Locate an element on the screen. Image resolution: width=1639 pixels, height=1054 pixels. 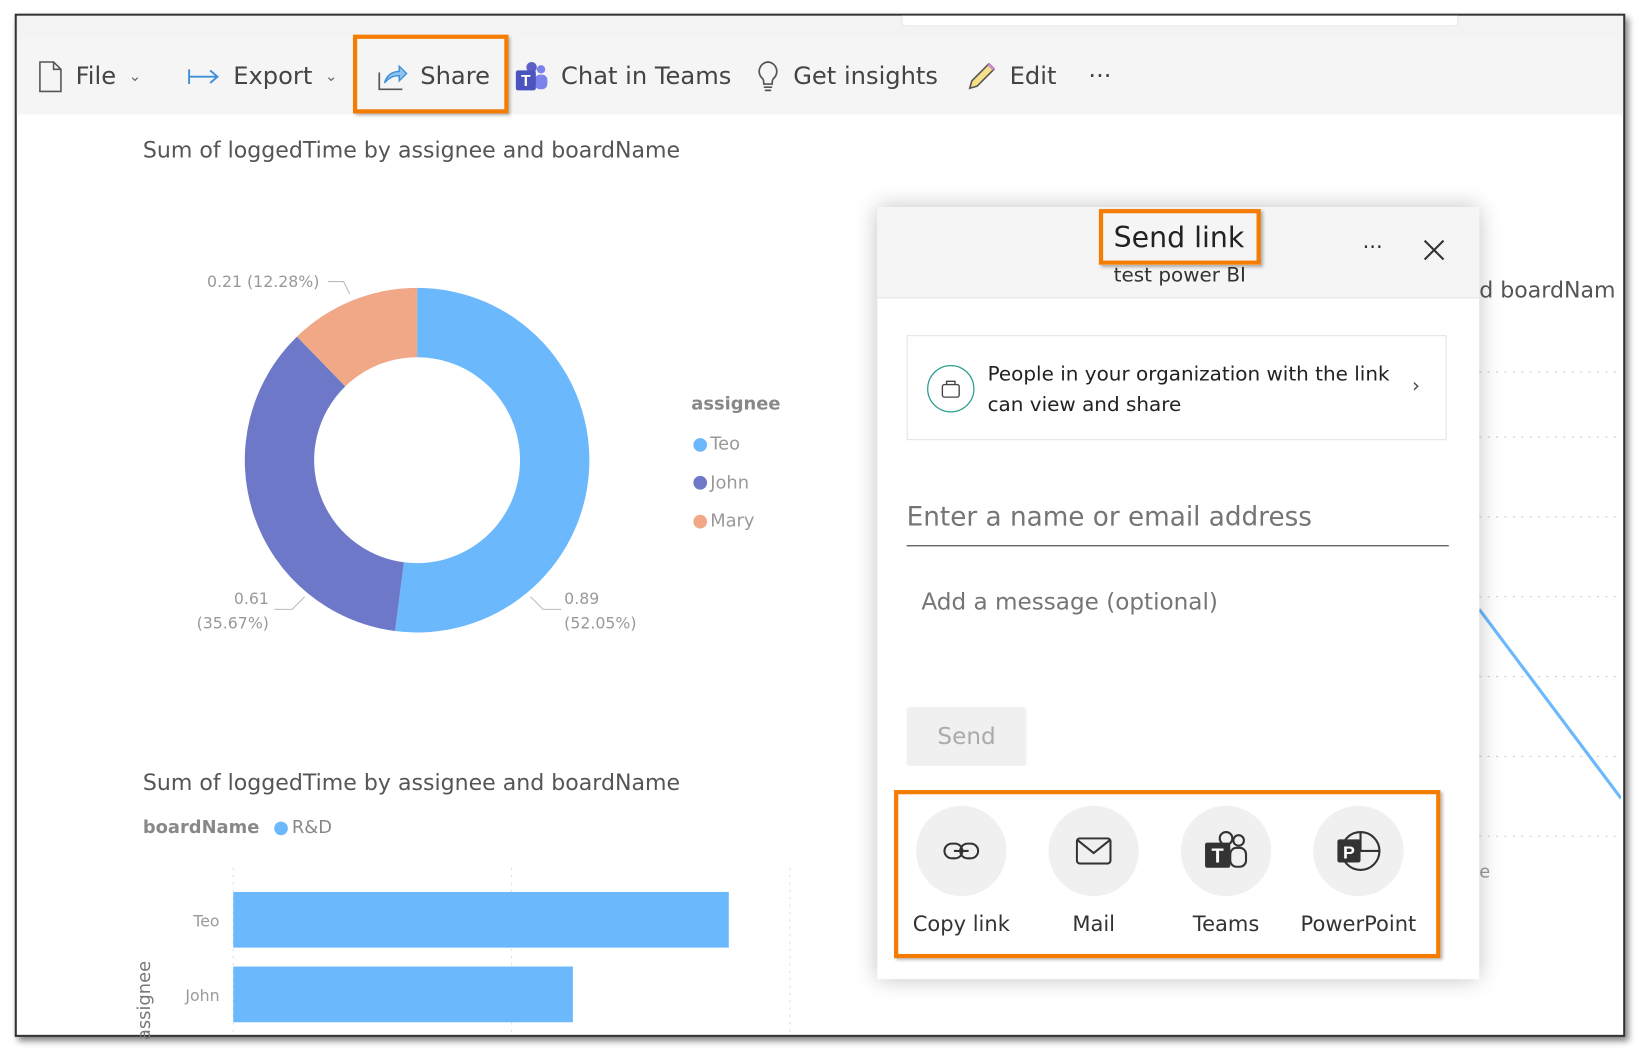
donut-slice-john is located at coordinates (324, 484).